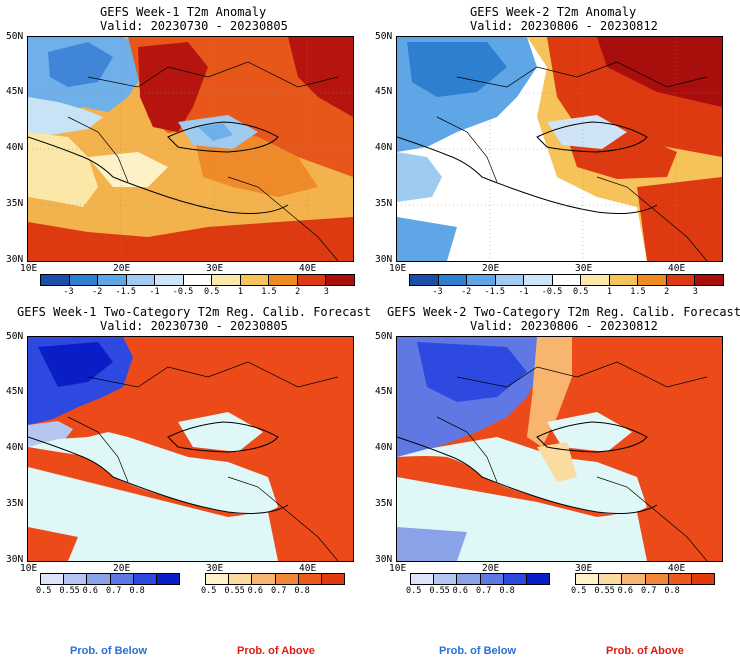 The height and width of the screenshot is (662, 740). What do you see at coordinates (384, 259) in the screenshot?
I see `p2-lat-30: 30N` at bounding box center [384, 259].